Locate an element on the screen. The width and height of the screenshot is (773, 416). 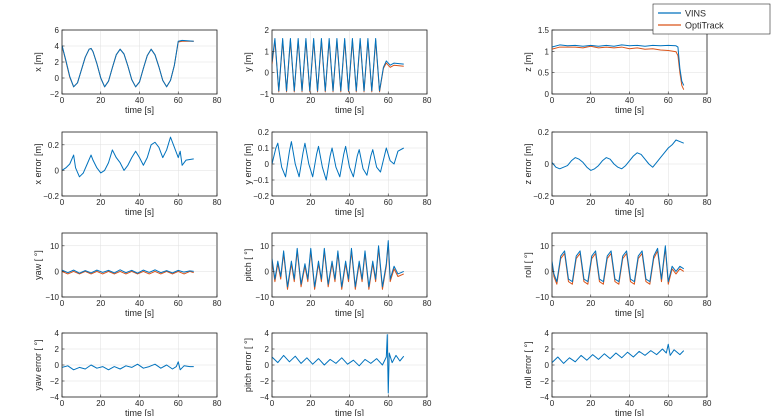
y-tick-label: −0.1 is located at coordinates (261, 180).